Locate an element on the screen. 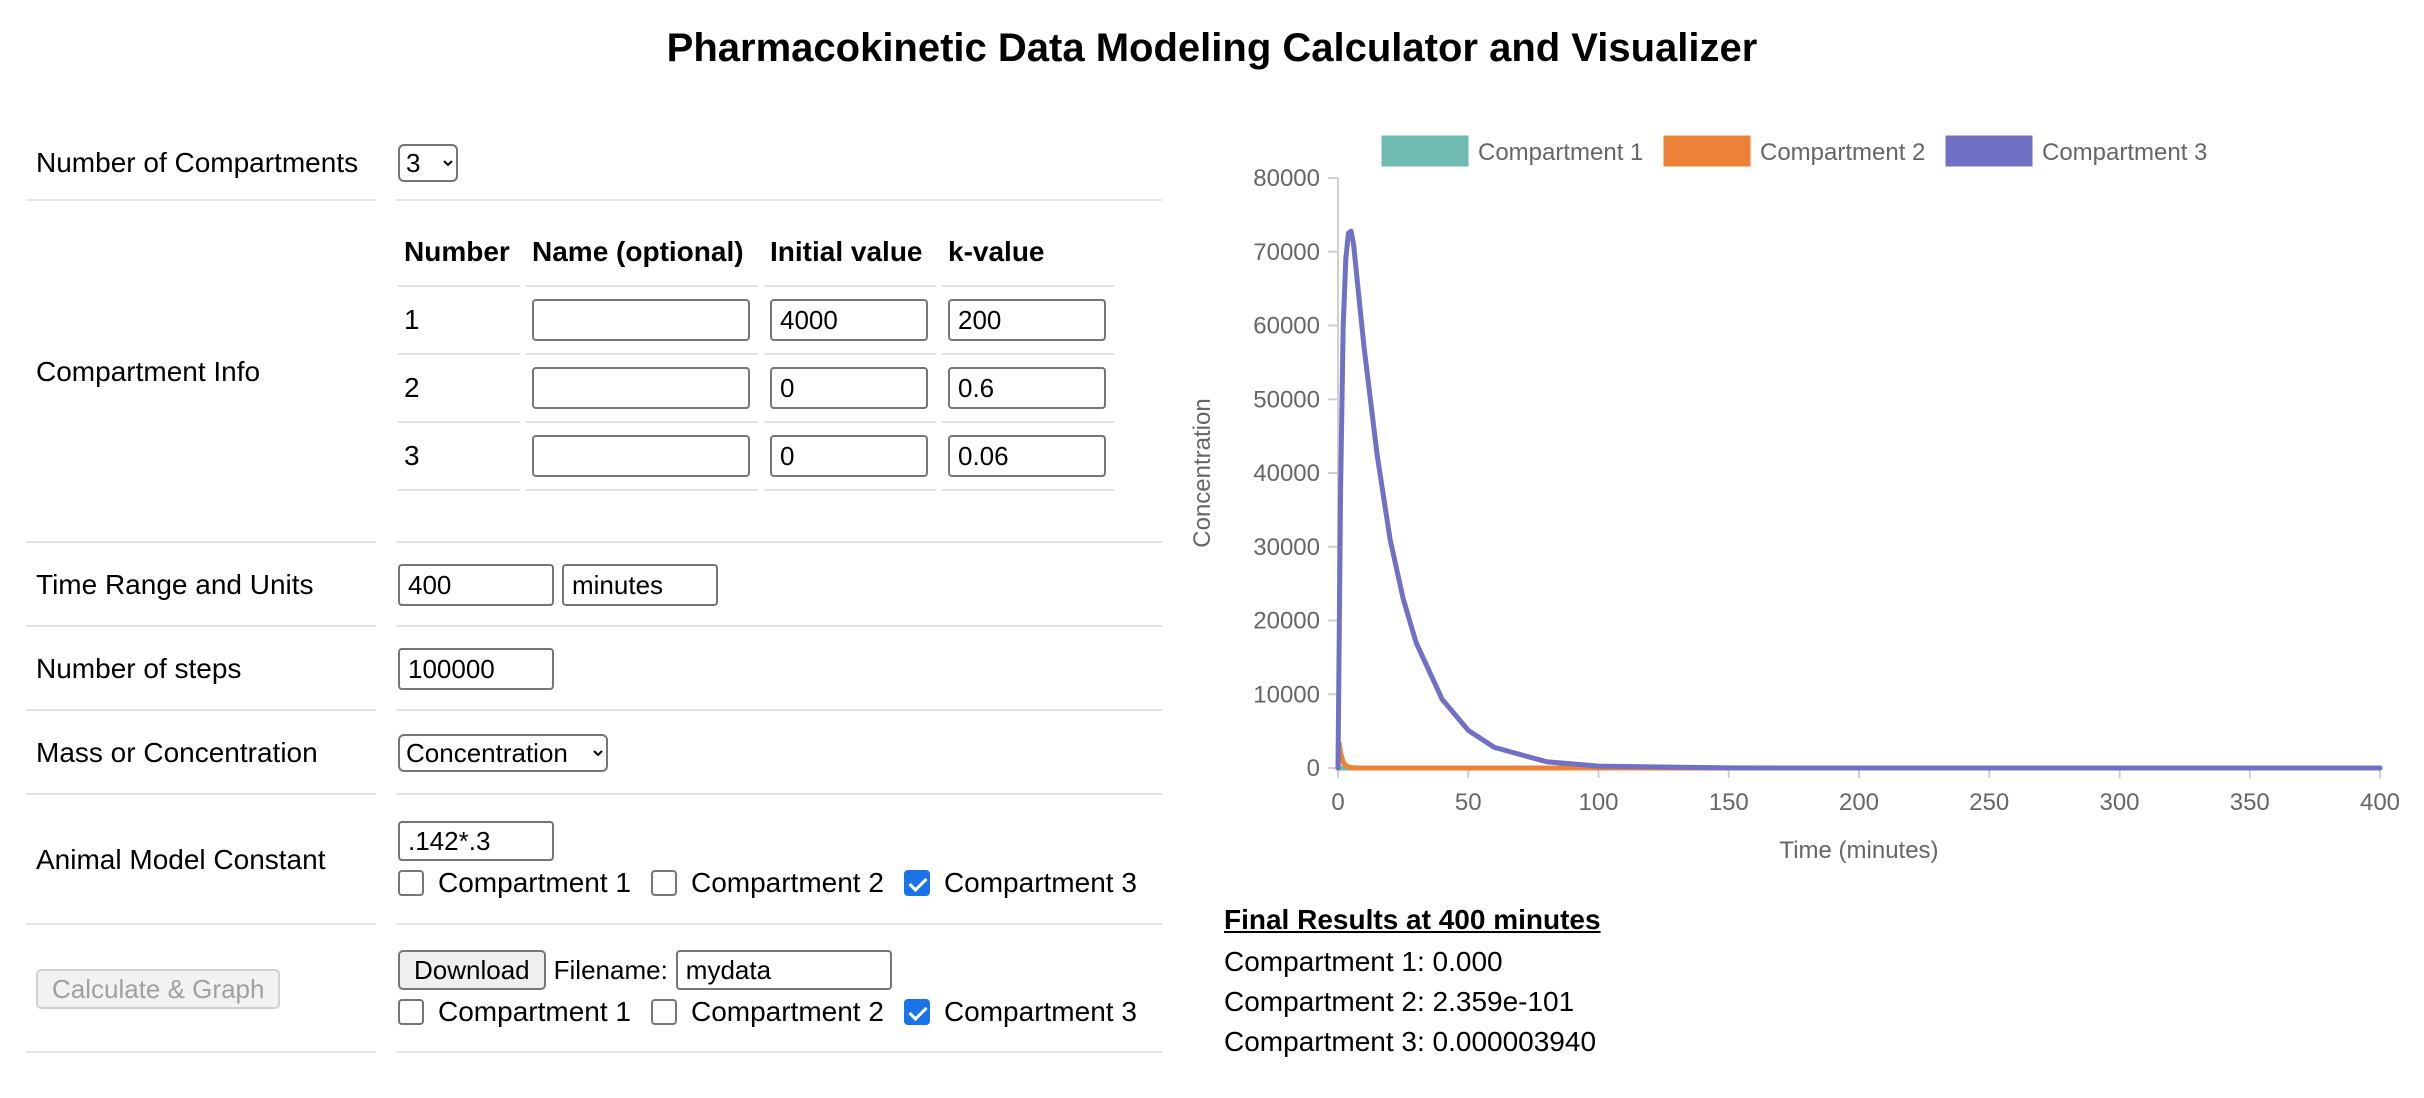 This screenshot has height=1098, width=2424. time-units-input is located at coordinates (640, 585).